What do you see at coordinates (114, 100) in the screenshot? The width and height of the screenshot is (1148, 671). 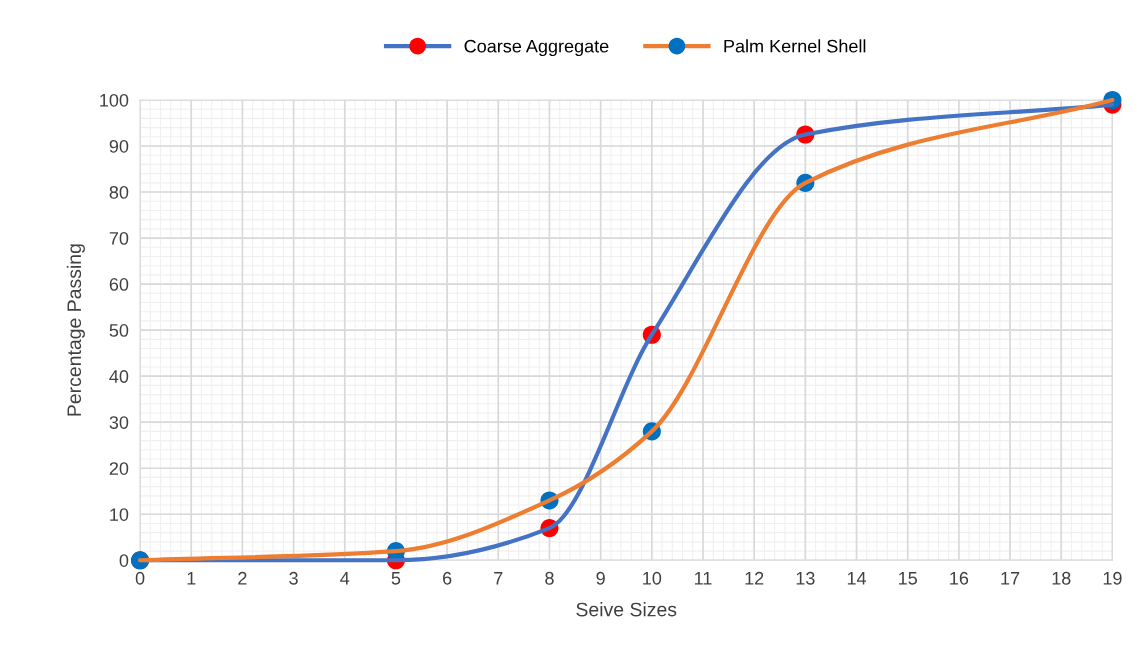 I see `y-tick-label: 100` at bounding box center [114, 100].